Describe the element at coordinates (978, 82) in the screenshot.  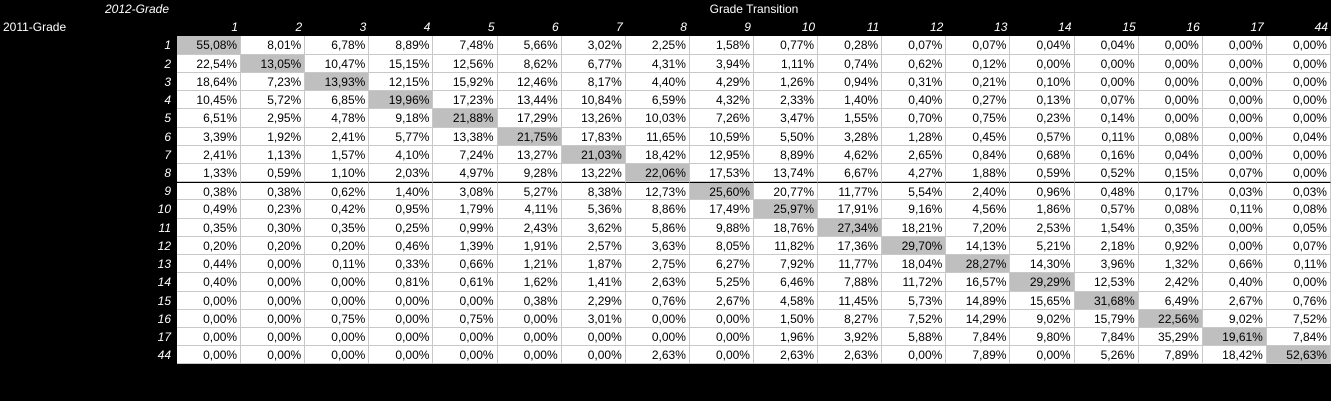
I see `table-cell: 0,21%` at that location.